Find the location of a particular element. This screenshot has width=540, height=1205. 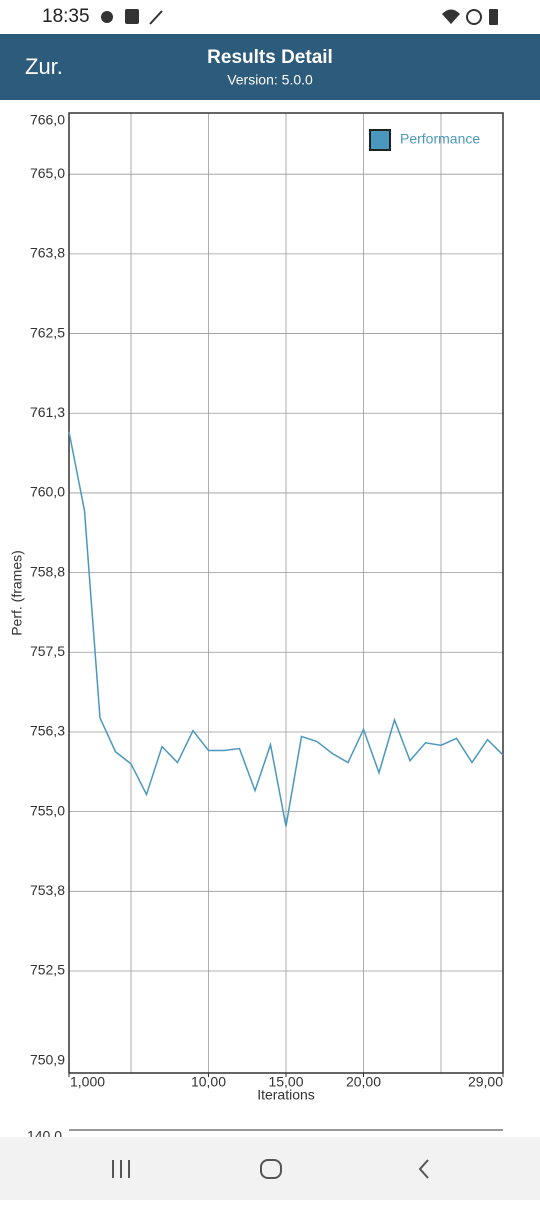

y-tick-label: 752,5 is located at coordinates (47, 970).